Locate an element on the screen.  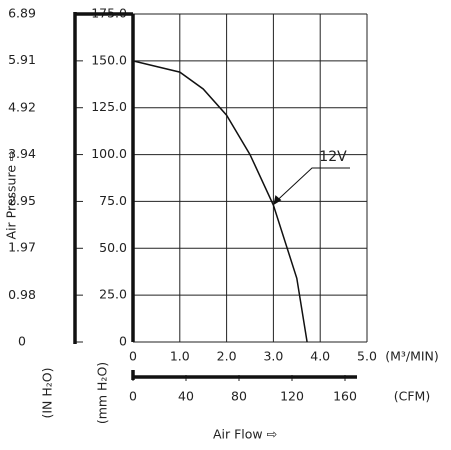
x2-tick-label: 160 is located at coordinates (345, 396).